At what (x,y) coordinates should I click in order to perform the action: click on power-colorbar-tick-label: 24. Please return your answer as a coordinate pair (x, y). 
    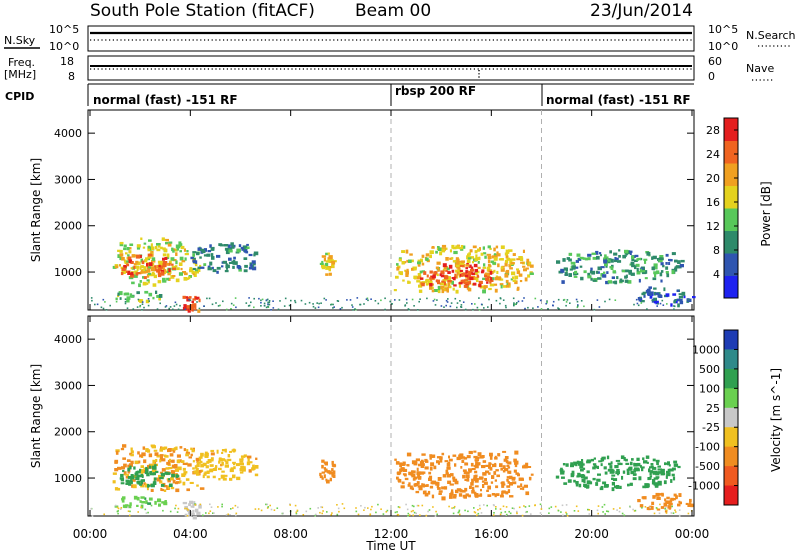
    Looking at the image, I should click on (713, 154).